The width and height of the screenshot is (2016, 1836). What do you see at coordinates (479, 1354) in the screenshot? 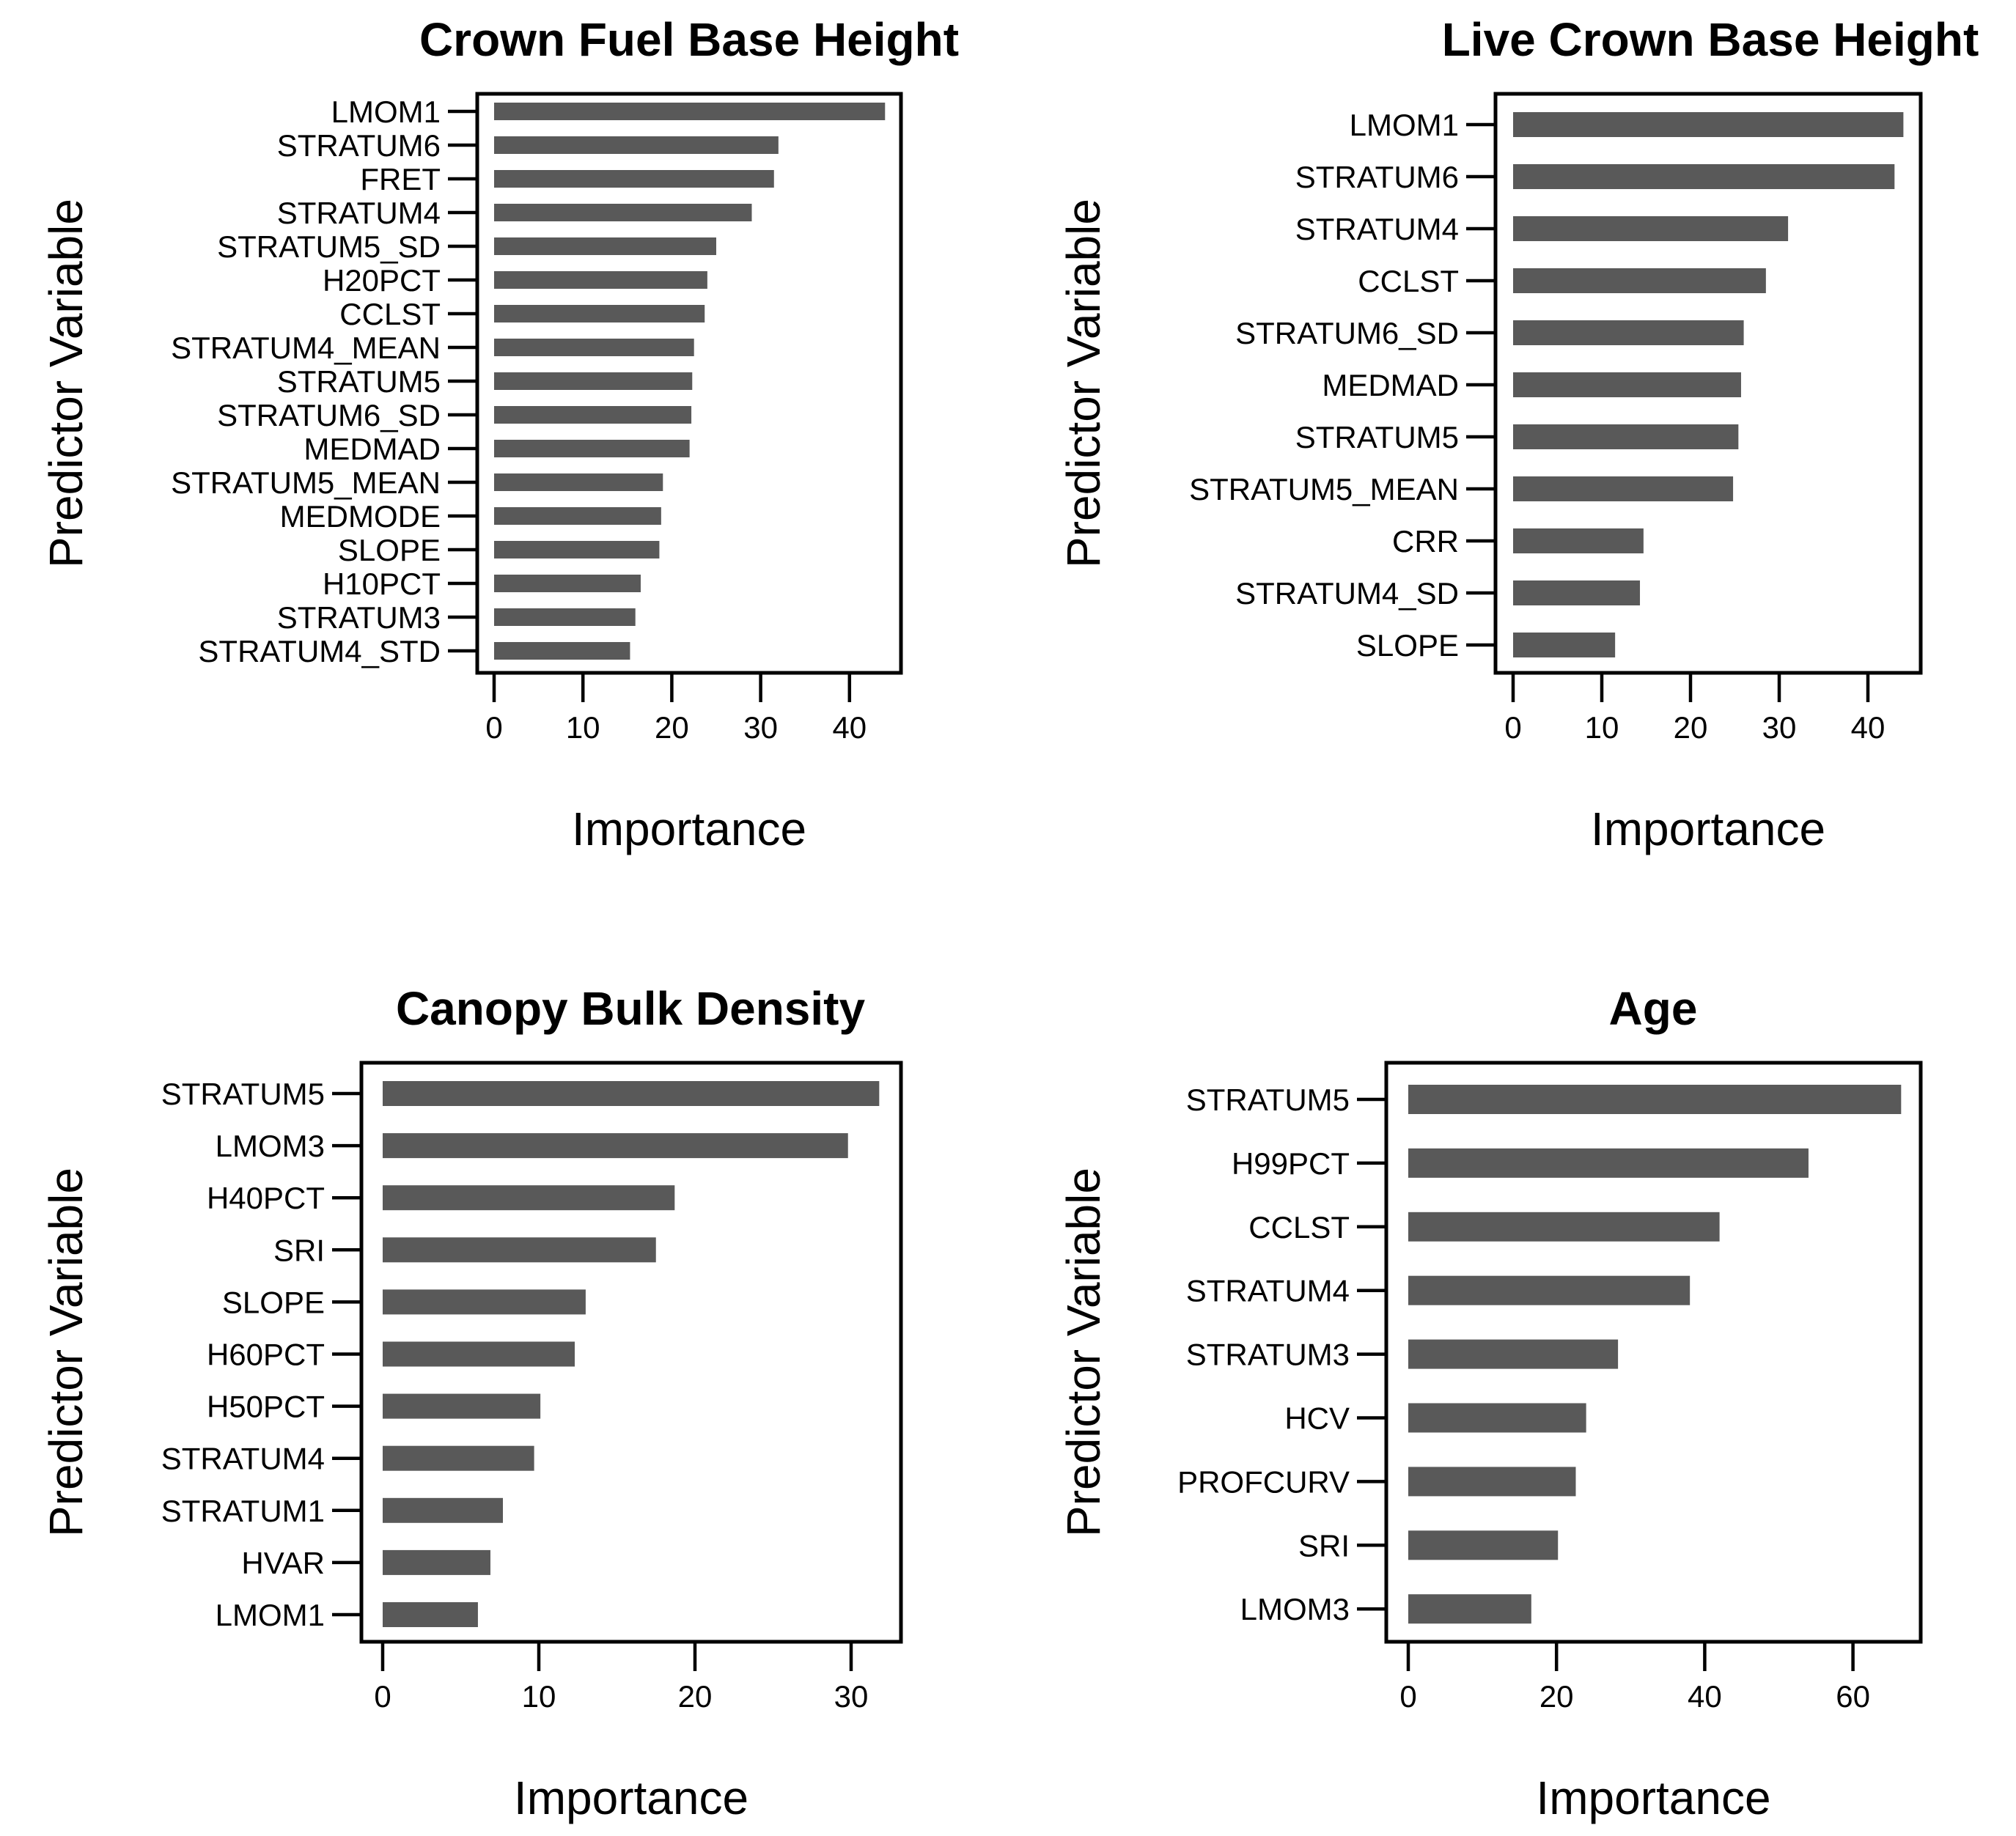
I see `bar-h60pct` at bounding box center [479, 1354].